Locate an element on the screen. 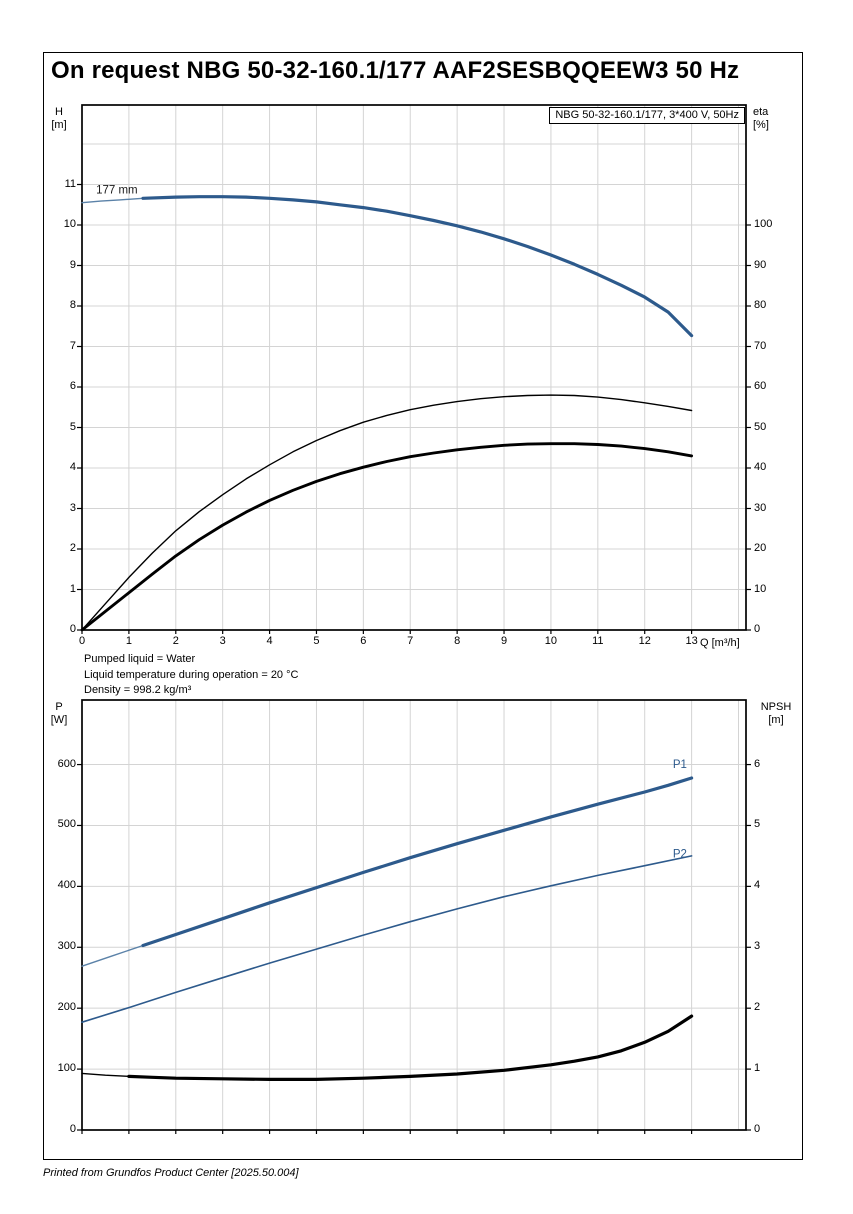 The height and width of the screenshot is (1214, 853). right-tick-label: 5 is located at coordinates (757, 824).